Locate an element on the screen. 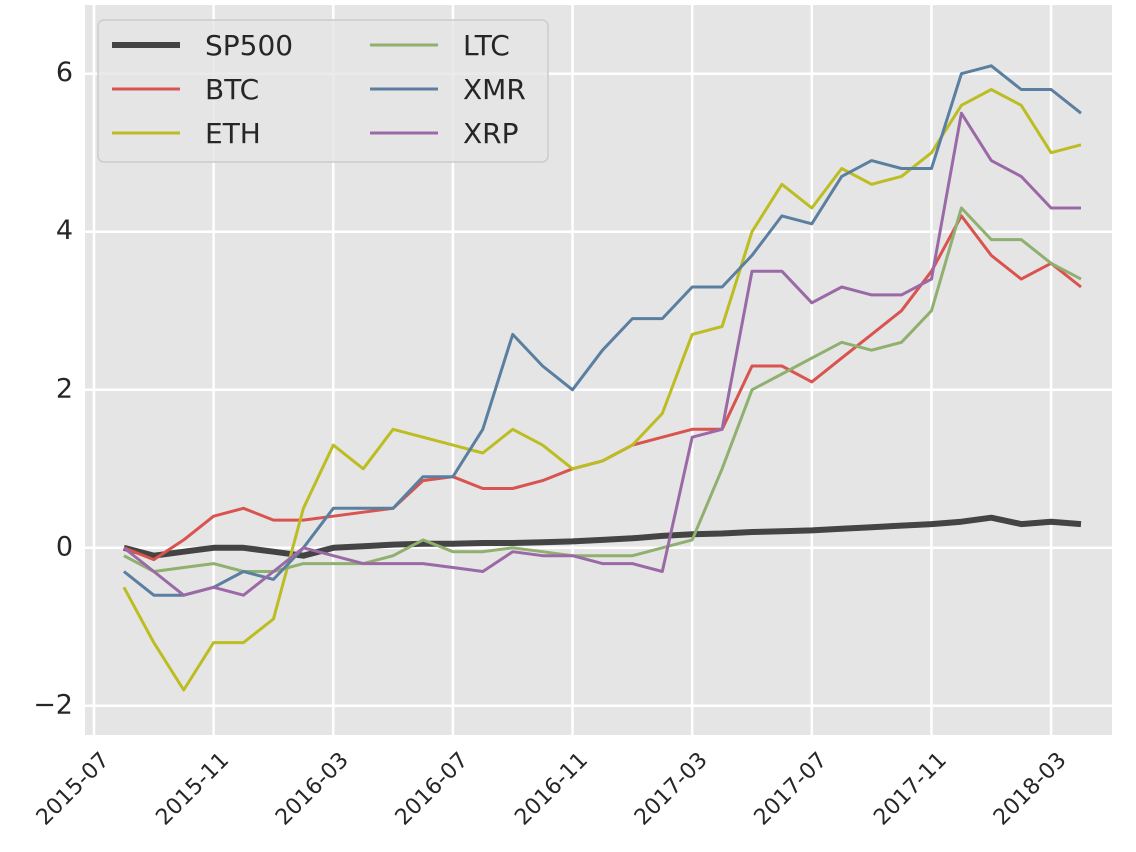 This screenshot has width=1136, height=852. y-tick-label: 2 is located at coordinates (64, 388).